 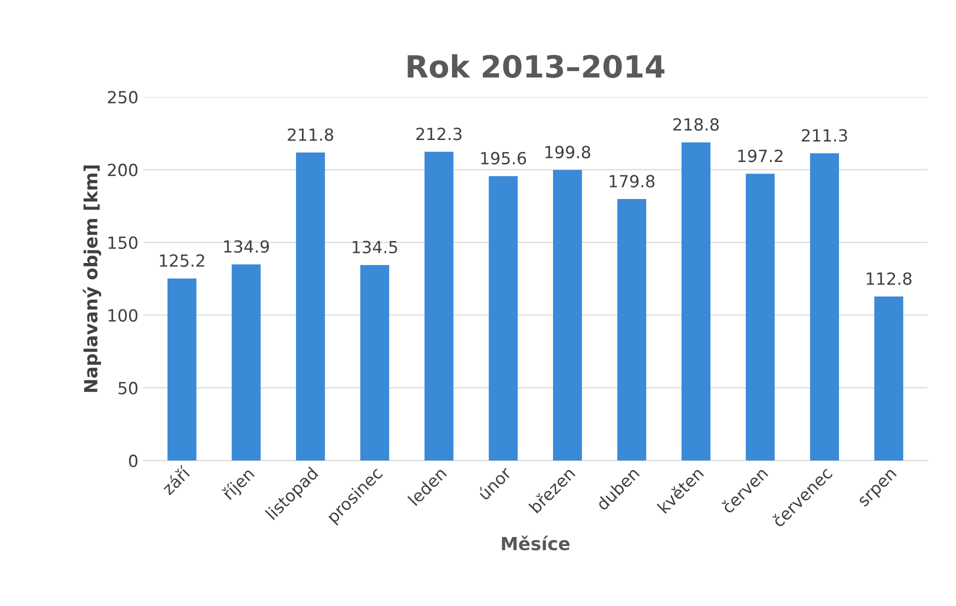 What do you see at coordinates (439, 134) in the screenshot?
I see `data-label: 212.3` at bounding box center [439, 134].